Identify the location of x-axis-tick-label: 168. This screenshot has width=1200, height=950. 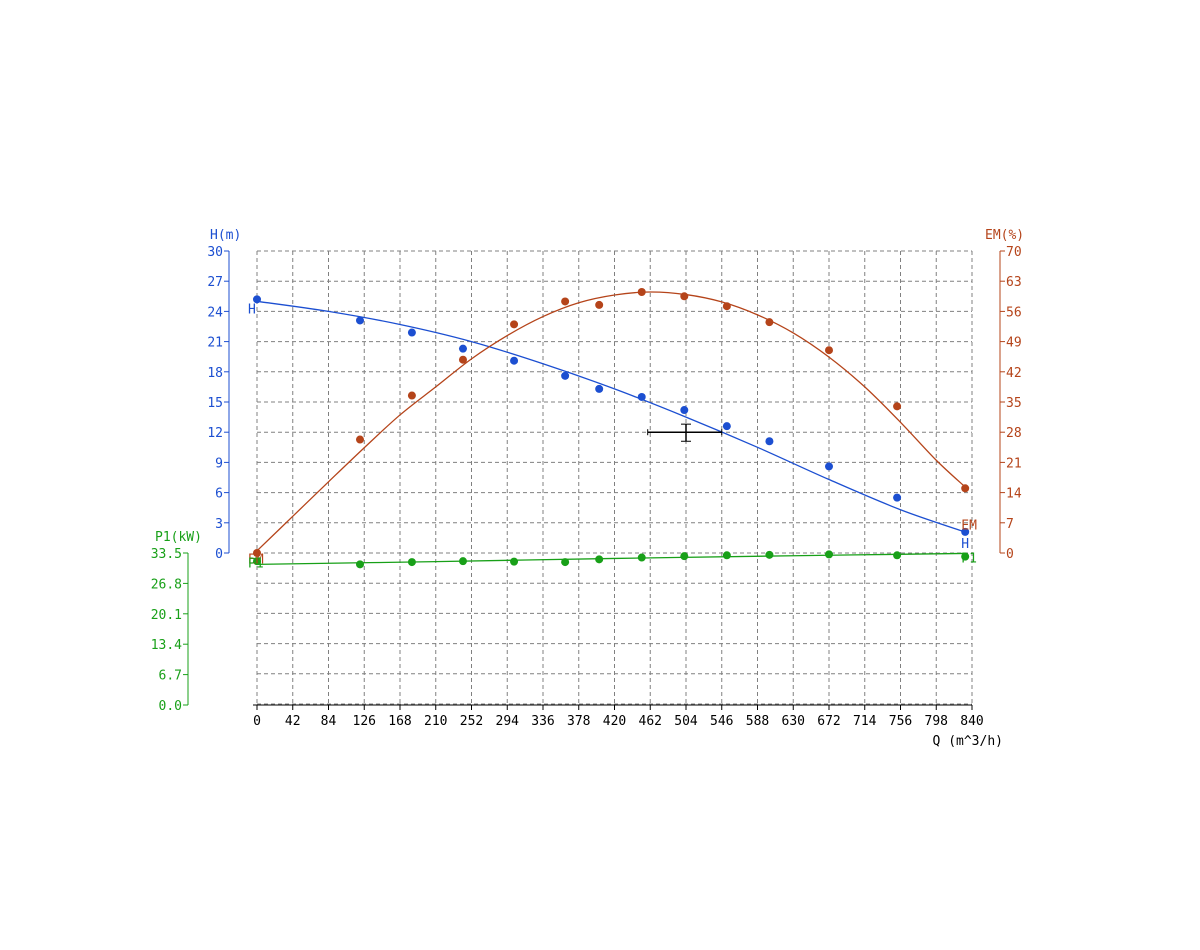
(399, 721).